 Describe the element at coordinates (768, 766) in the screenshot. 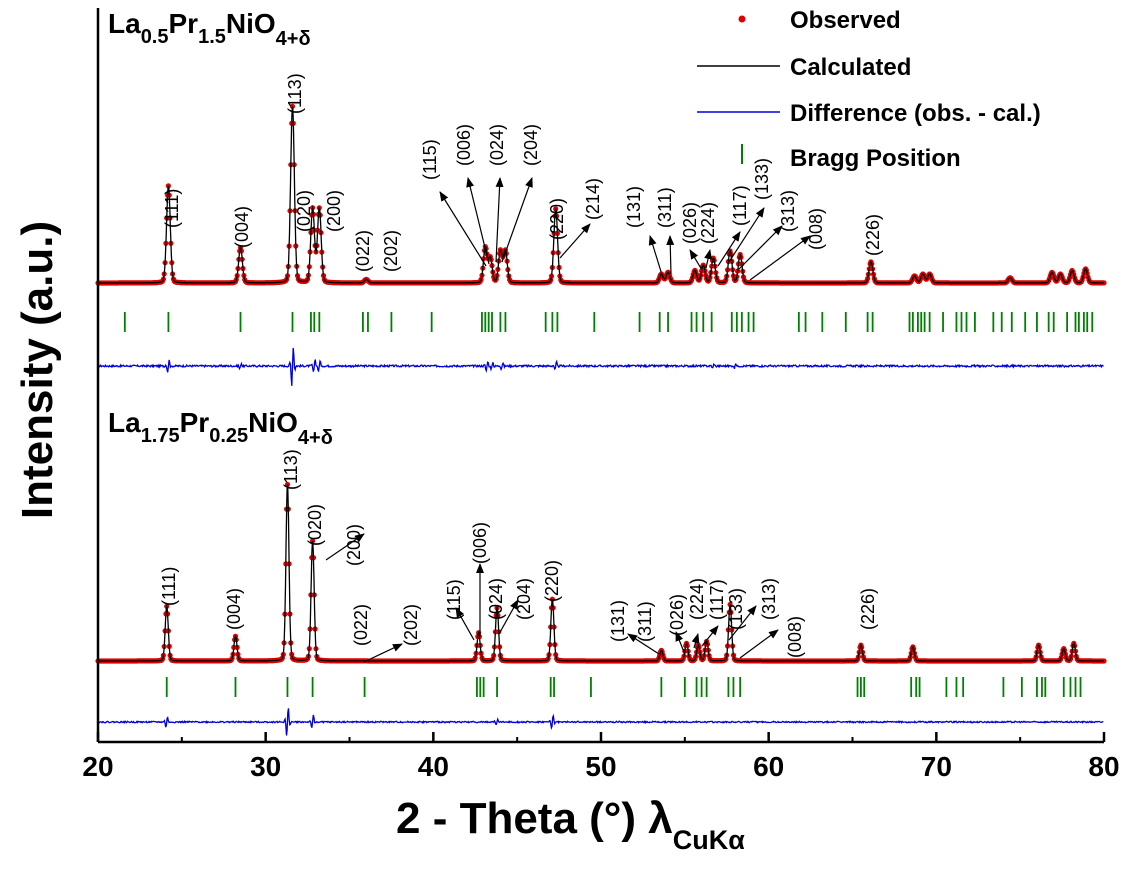

I see `x-tick-label: 60` at that location.